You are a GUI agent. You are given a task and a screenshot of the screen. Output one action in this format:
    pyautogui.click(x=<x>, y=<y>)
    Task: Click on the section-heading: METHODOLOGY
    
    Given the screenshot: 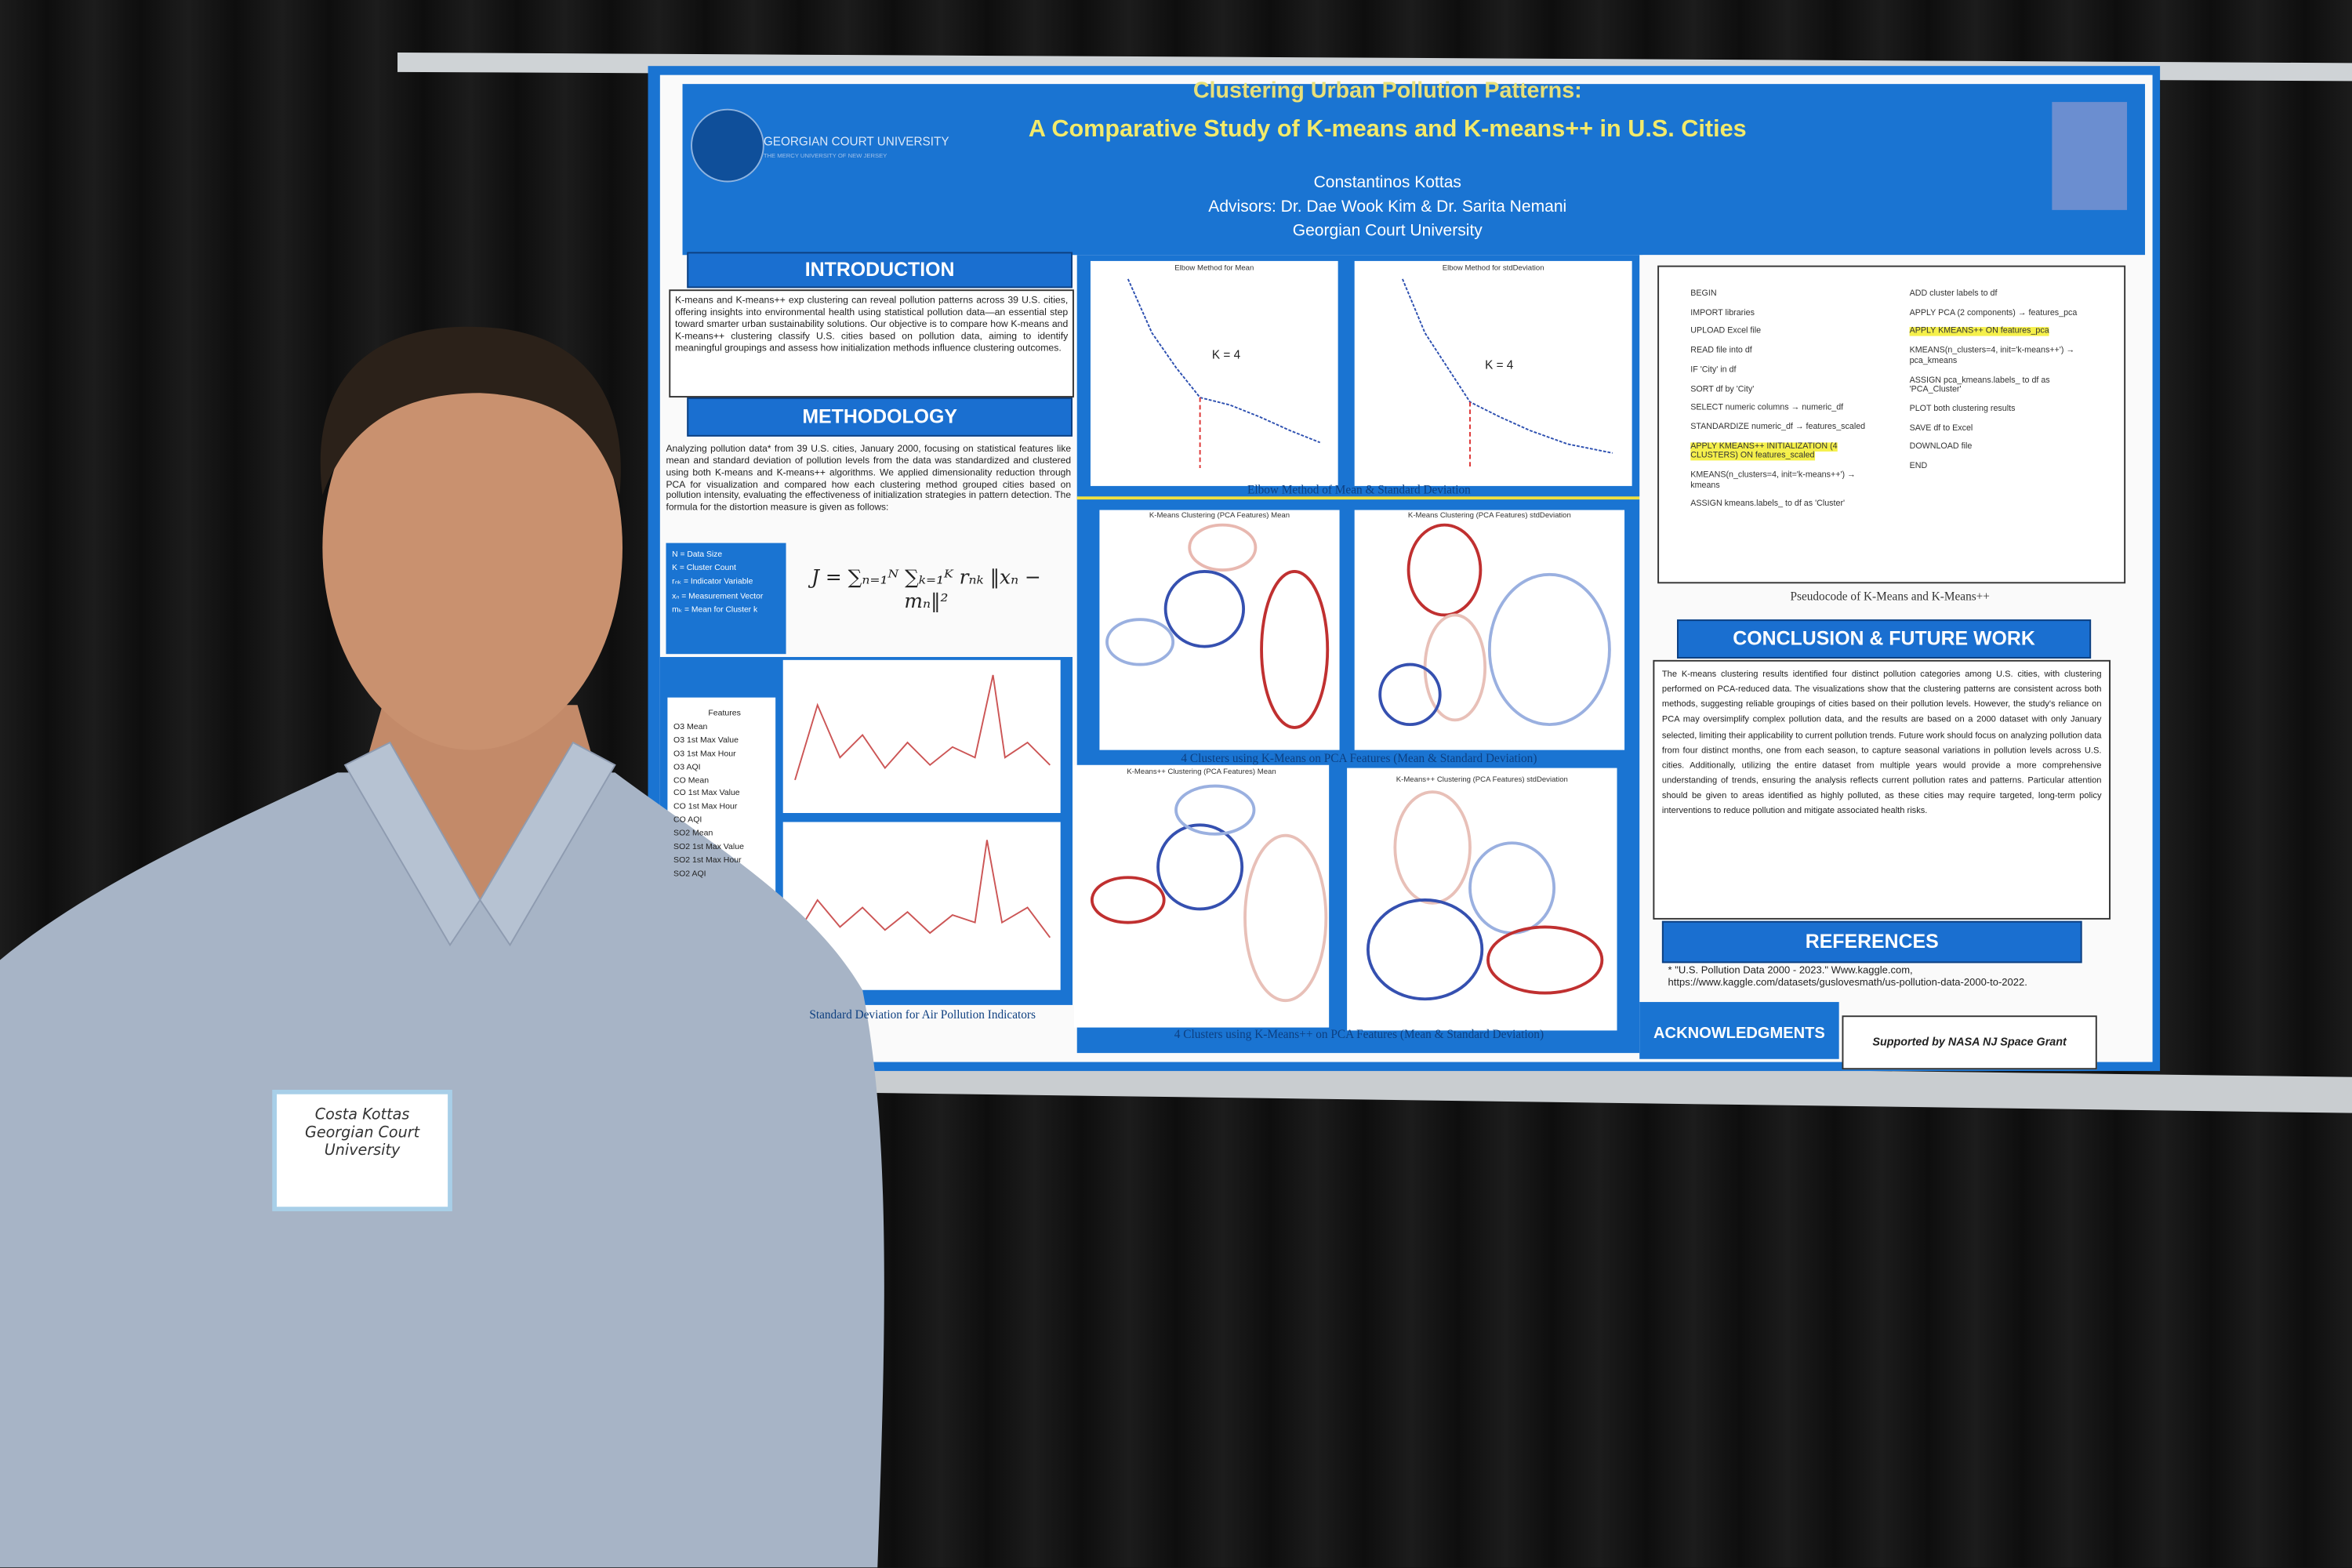 What is the action you would take?
    pyautogui.click(x=880, y=417)
    